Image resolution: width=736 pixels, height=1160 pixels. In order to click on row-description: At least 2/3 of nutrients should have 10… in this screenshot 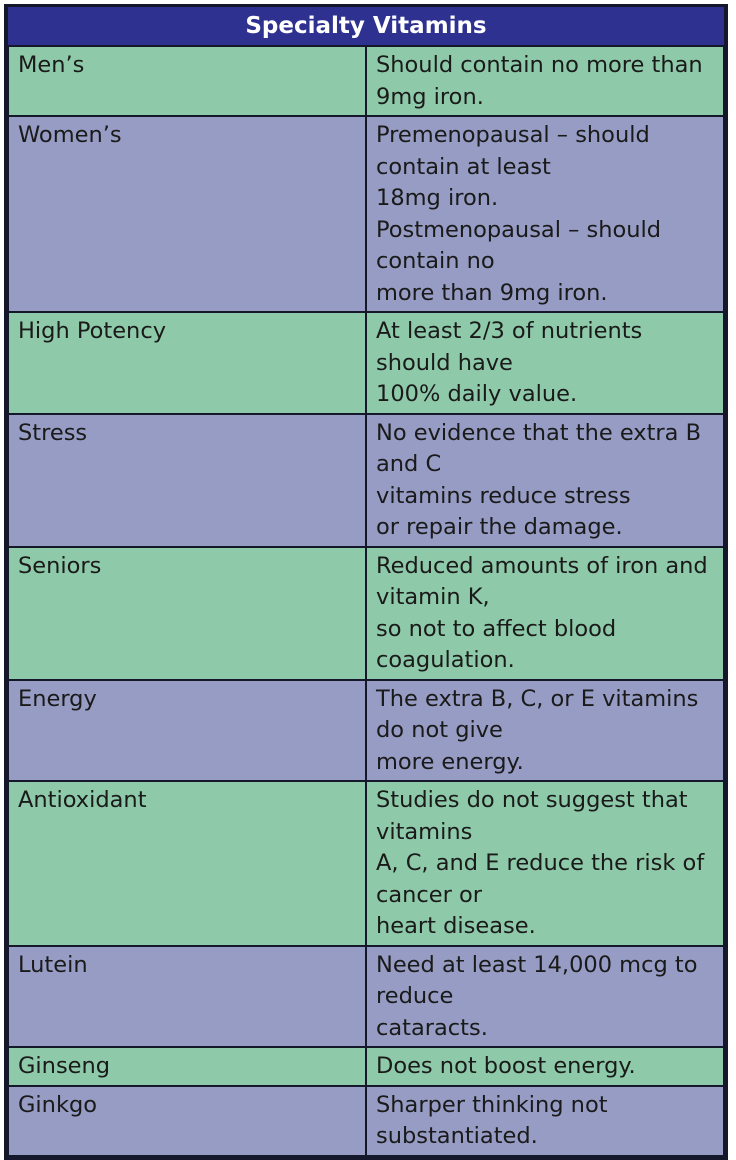, I will do `click(545, 363)`.